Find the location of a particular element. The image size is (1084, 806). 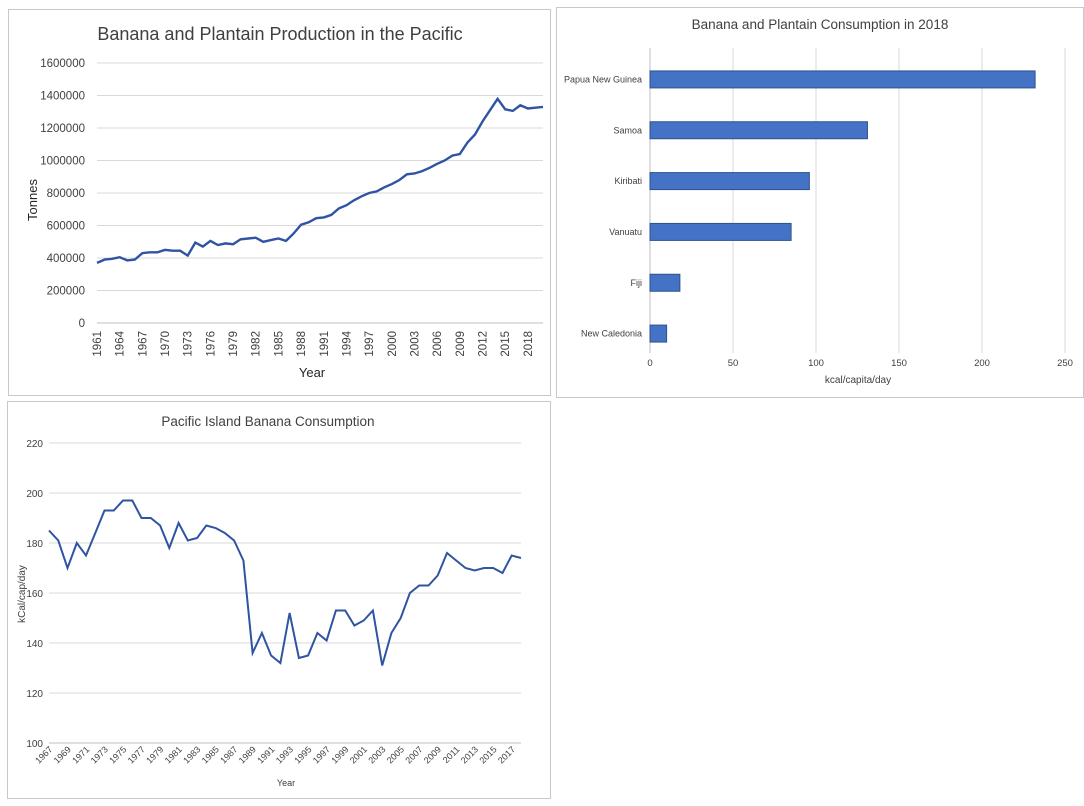

y-tick-label: 100 is located at coordinates (34, 744).